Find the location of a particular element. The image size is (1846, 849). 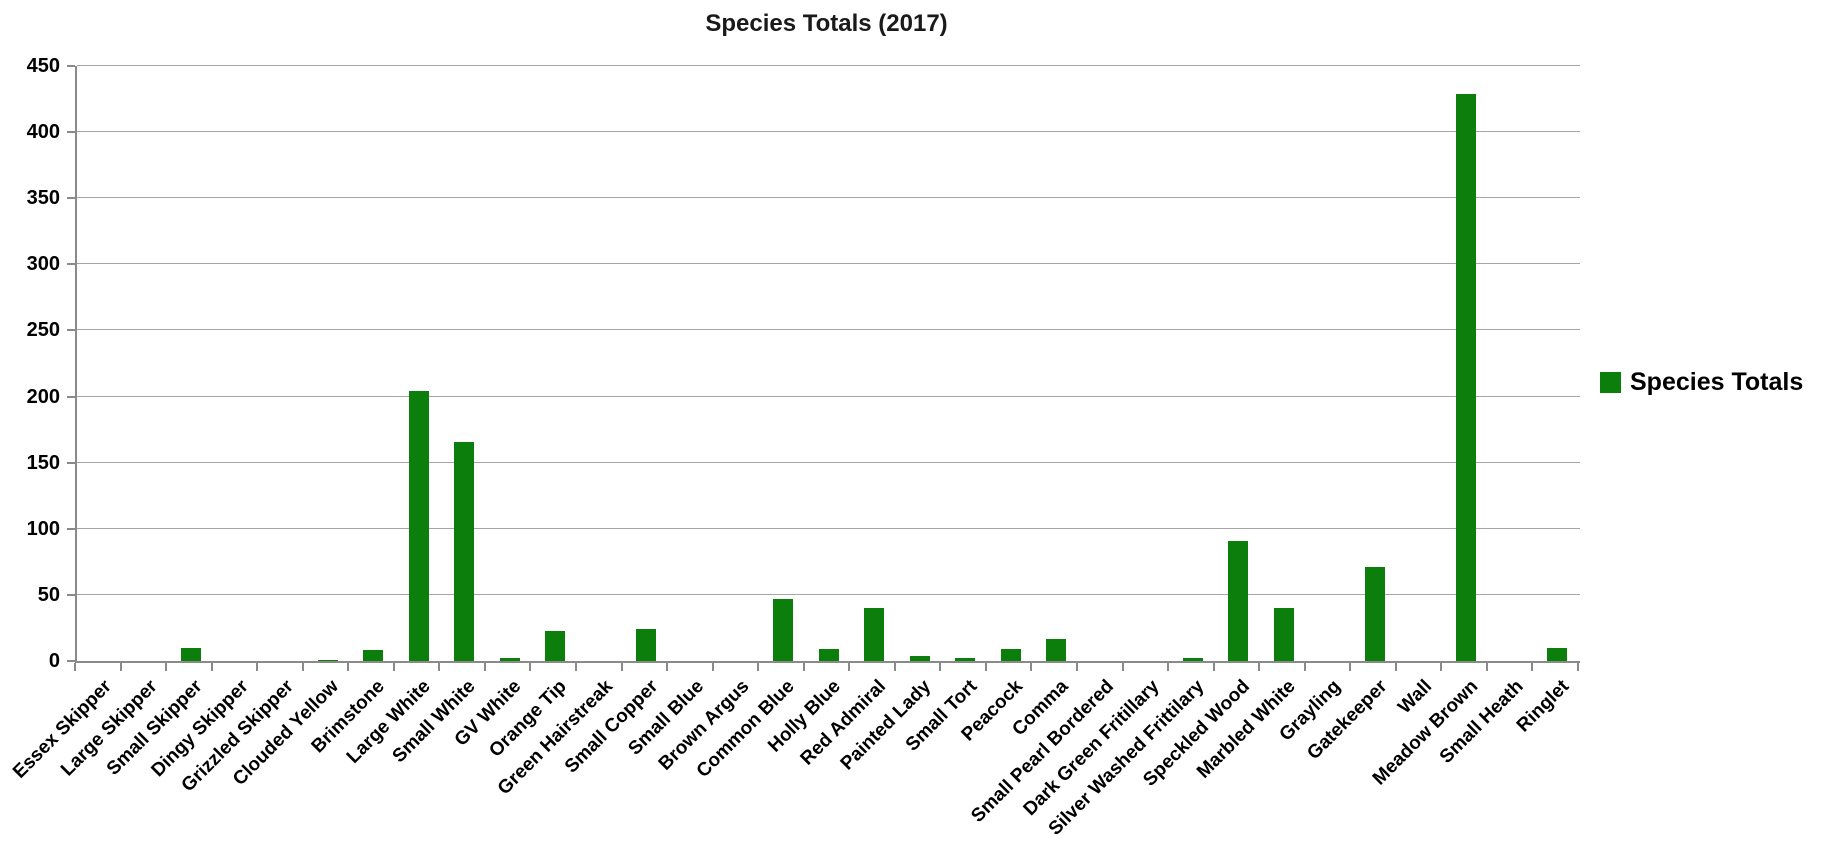

bar-red-admiral is located at coordinates (874, 634).